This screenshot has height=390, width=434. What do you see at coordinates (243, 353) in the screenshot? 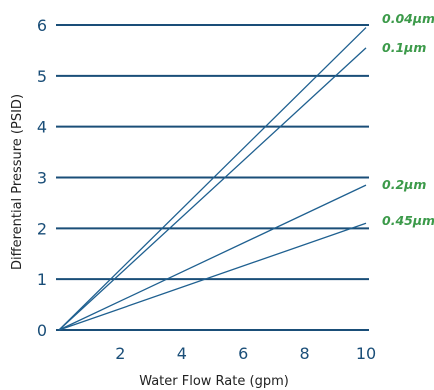
I see `x-tick-6: 6` at bounding box center [243, 353].